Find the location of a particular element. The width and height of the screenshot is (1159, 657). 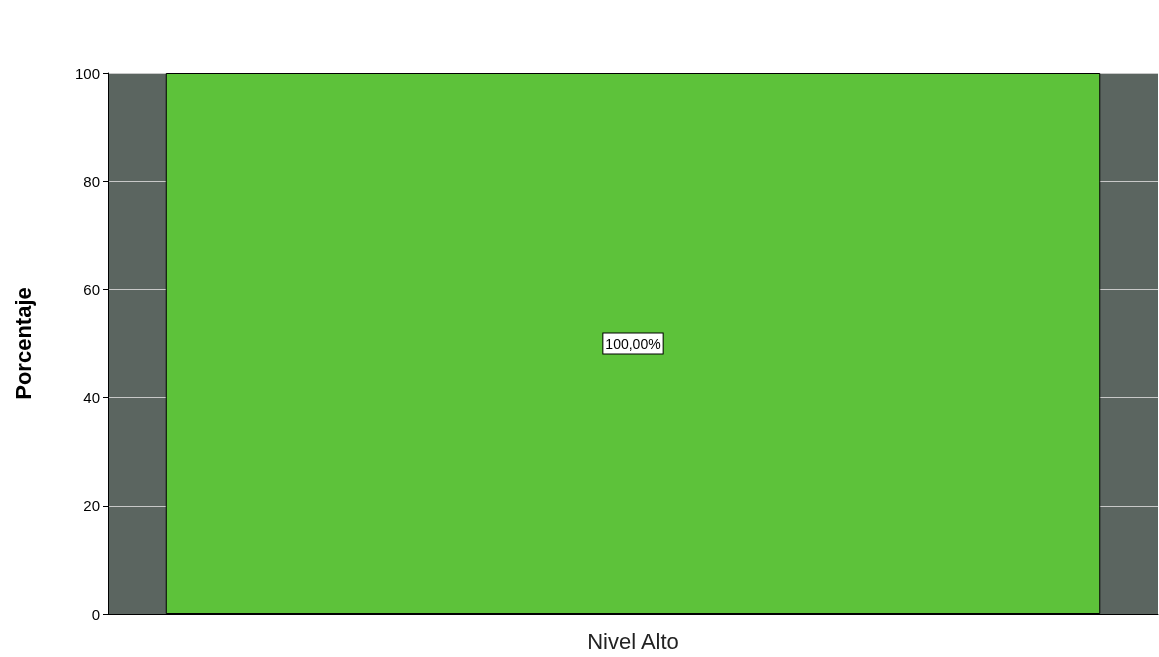

y-axis-title: Porcentaje is located at coordinates (23, 343).